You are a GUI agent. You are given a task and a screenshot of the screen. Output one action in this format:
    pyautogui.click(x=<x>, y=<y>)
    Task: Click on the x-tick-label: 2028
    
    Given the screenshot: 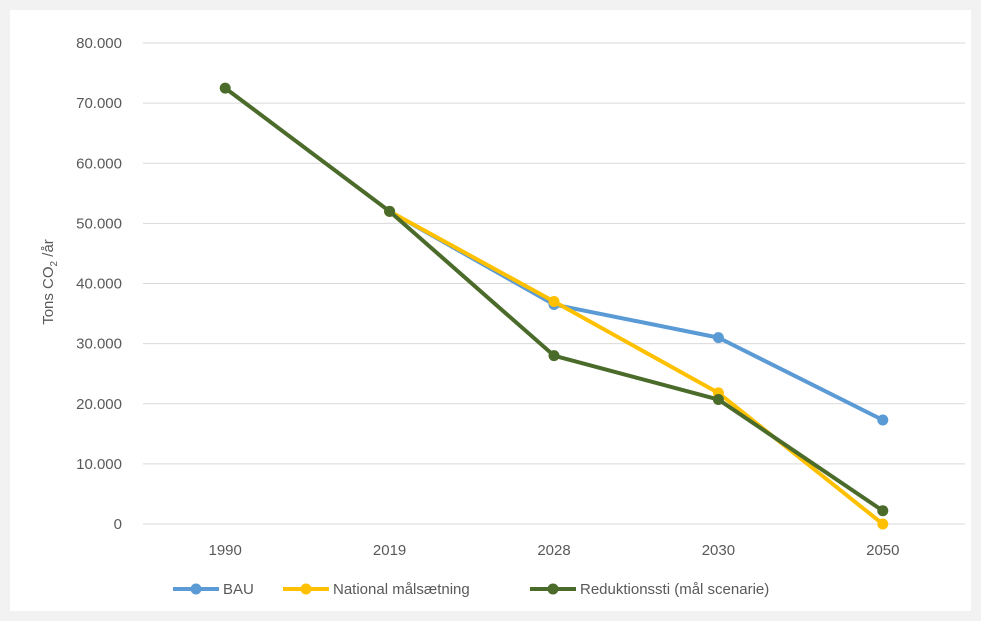 What is the action you would take?
    pyautogui.click(x=553, y=550)
    